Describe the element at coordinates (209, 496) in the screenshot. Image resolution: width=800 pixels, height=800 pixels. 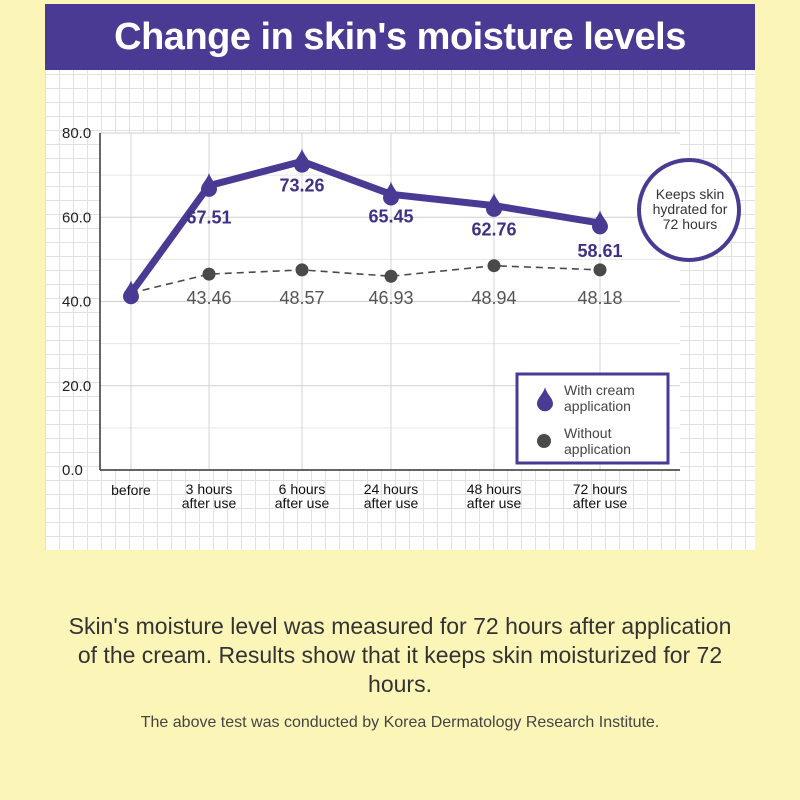
I see `x-tick-label: 3 hours after use` at that location.